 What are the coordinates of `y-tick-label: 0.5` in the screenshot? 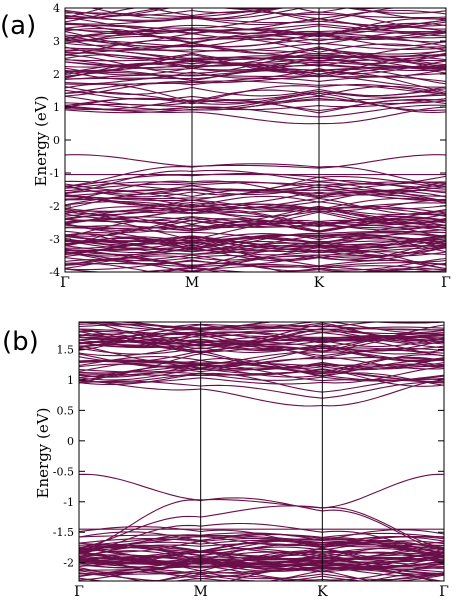 It's located at (66, 410).